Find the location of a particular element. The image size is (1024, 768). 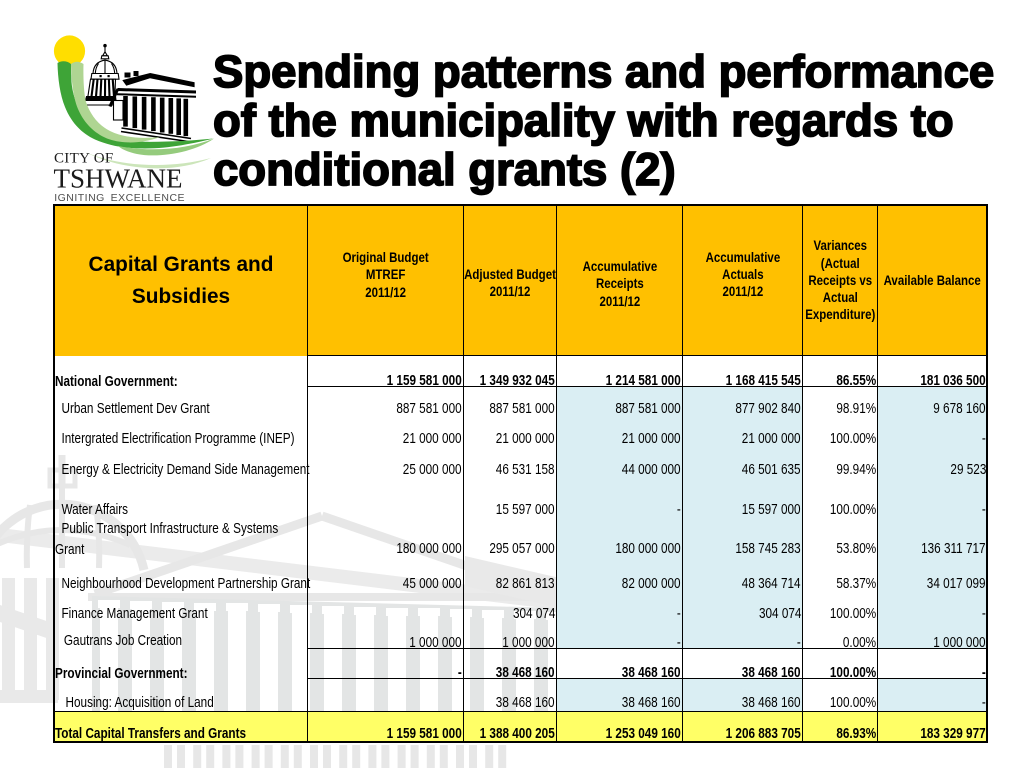

svg-text: IGNITING EXCELLENCE is located at coordinates (119, 198).